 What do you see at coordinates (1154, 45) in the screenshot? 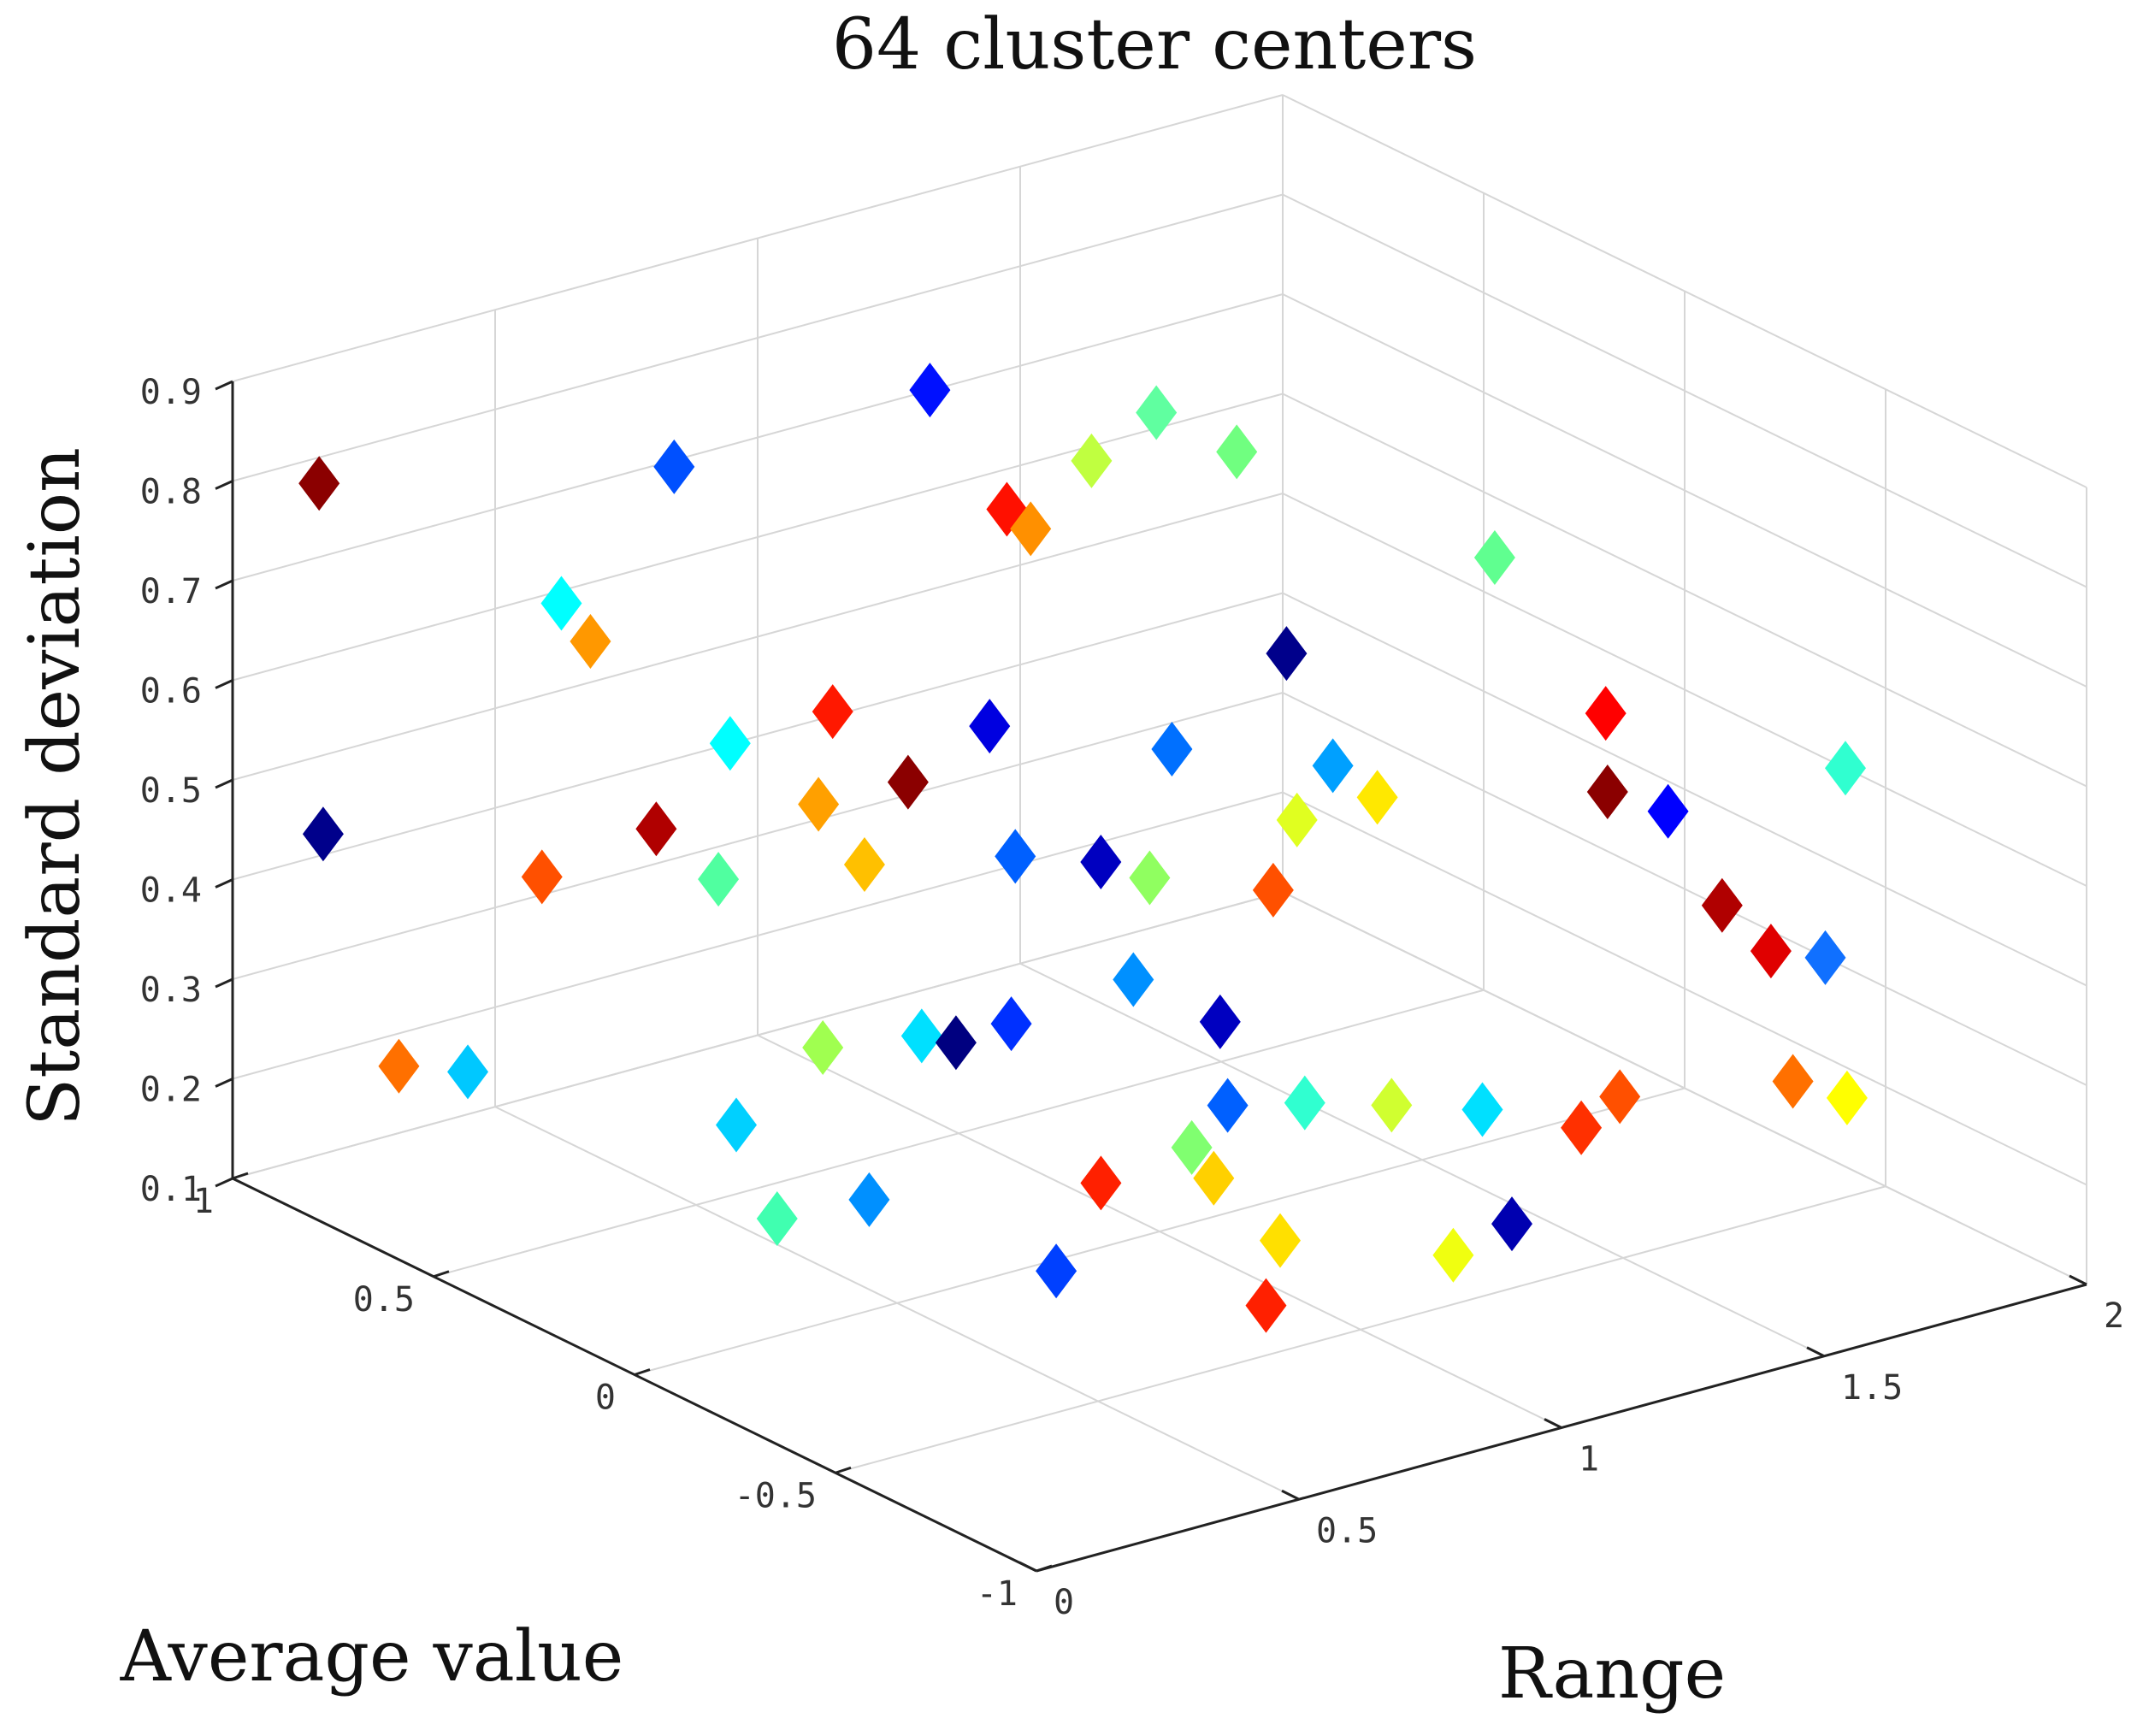
I see `chart-title: 64 cluster centers` at bounding box center [1154, 45].